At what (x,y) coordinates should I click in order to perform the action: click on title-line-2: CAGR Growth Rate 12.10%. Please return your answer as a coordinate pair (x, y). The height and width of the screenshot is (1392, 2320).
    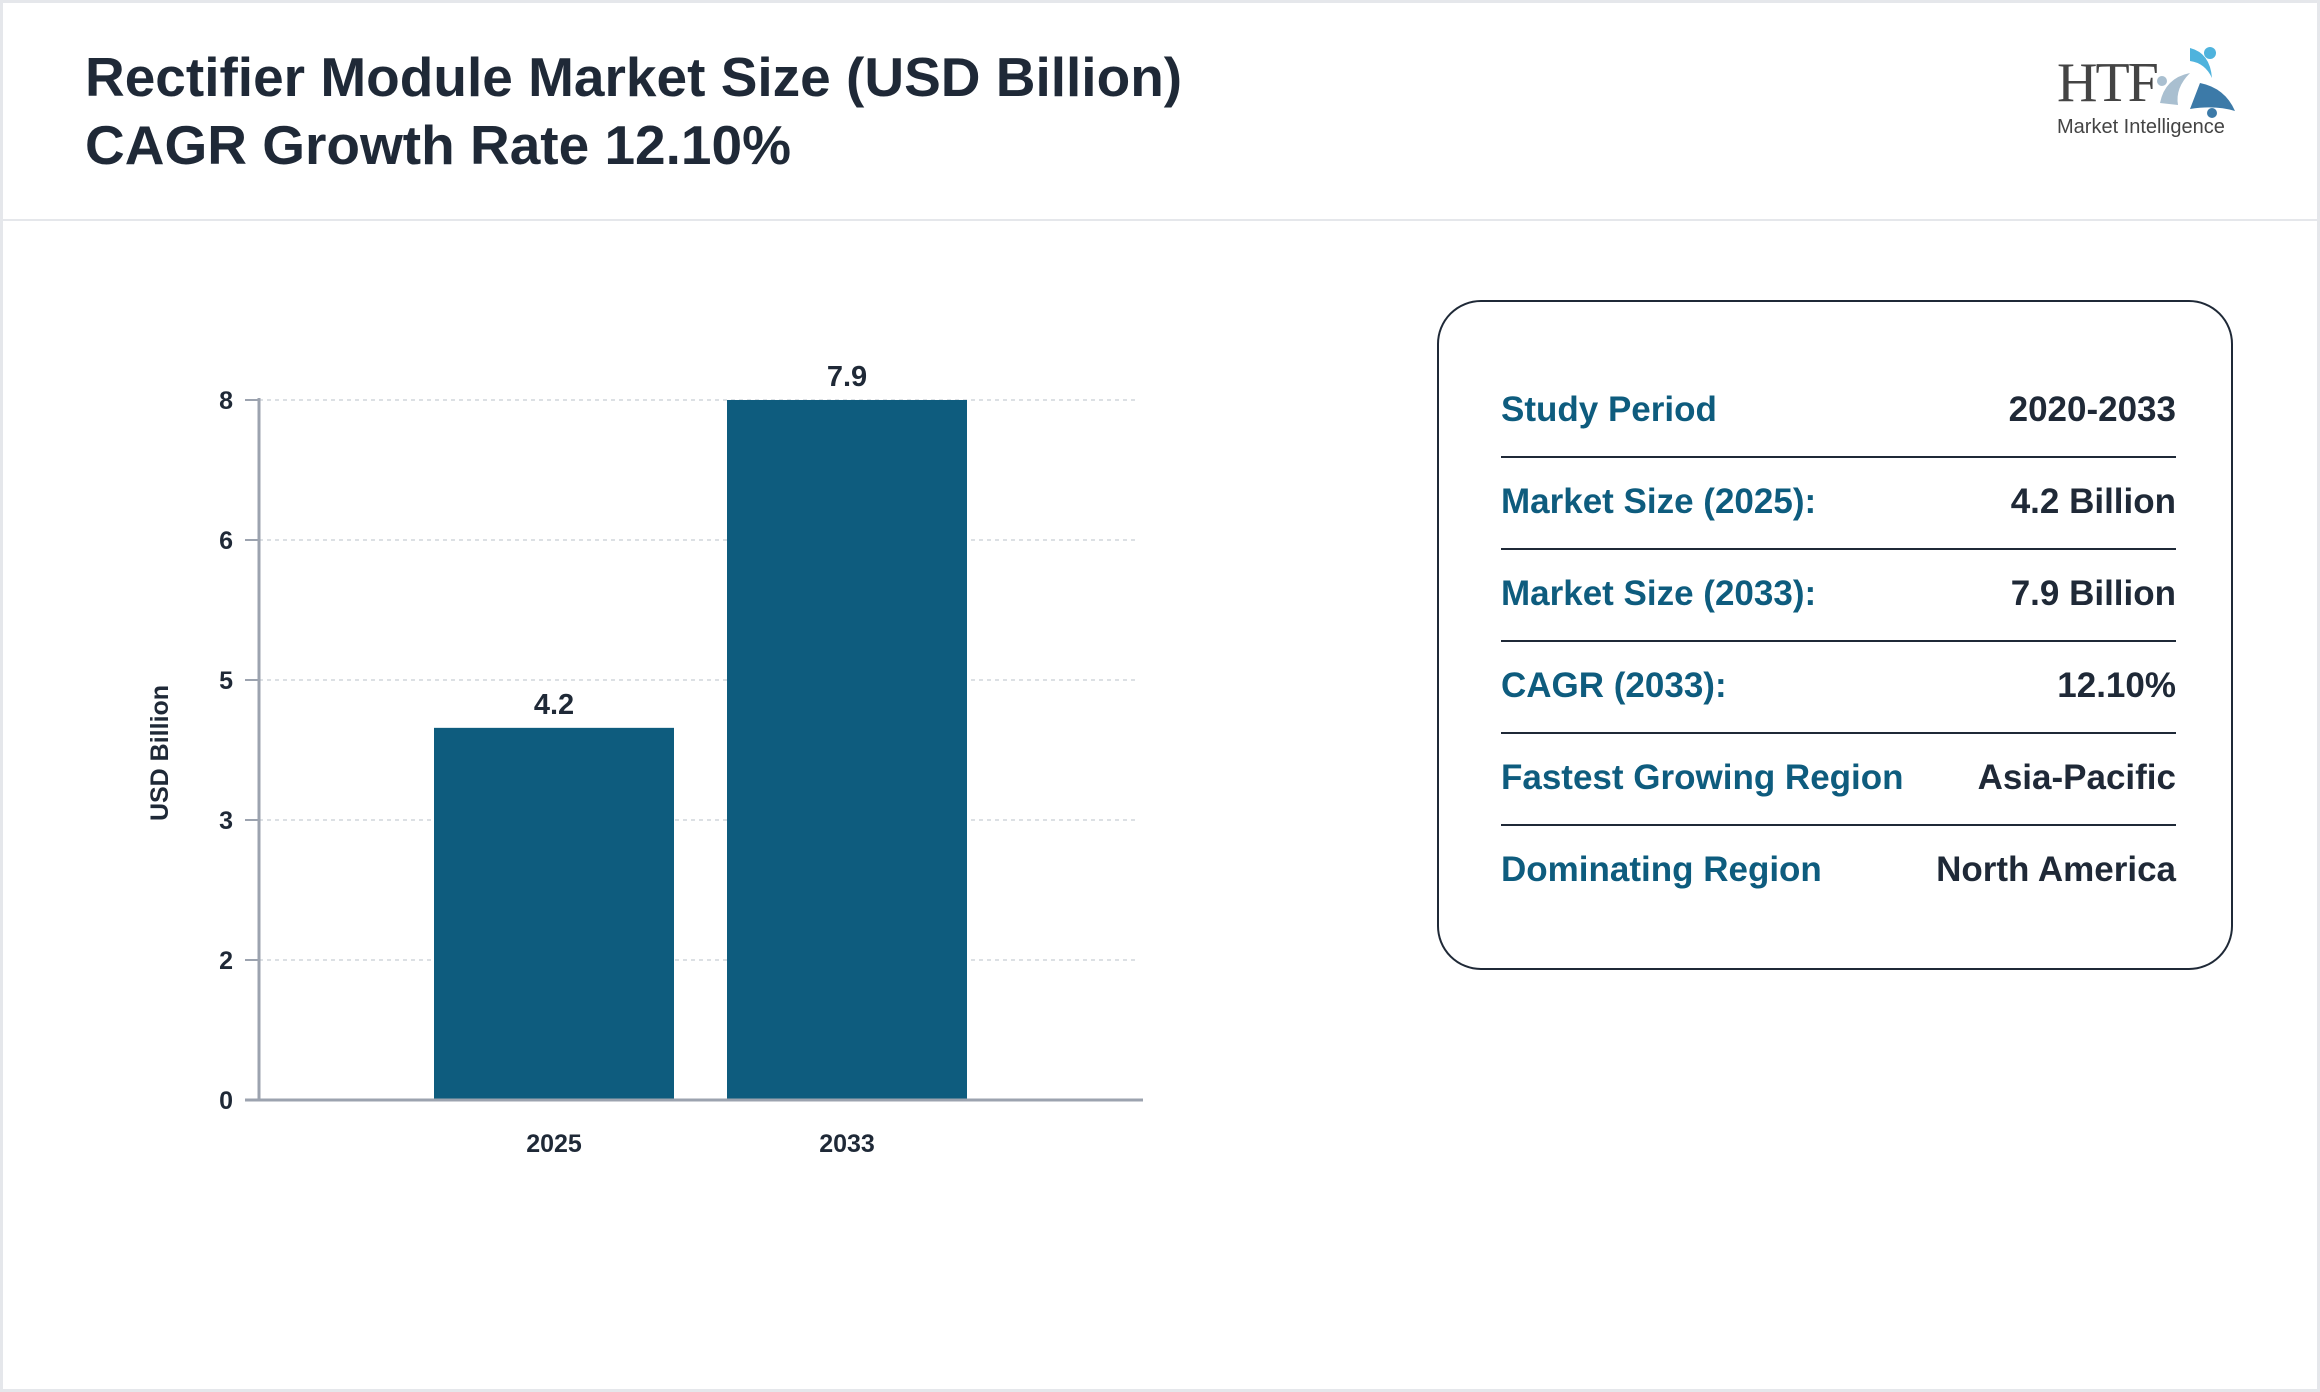
    Looking at the image, I should click on (438, 145).